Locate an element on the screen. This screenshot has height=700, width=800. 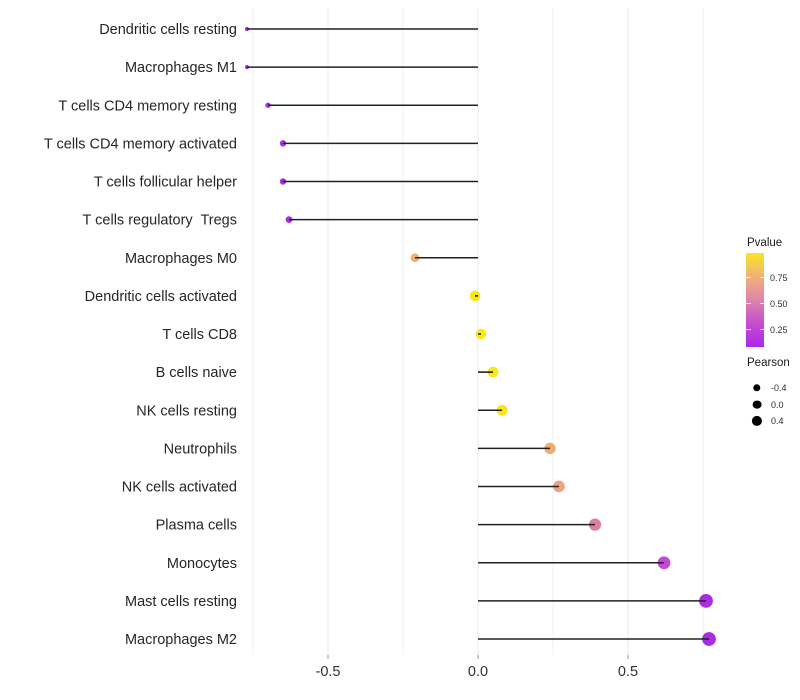
y-axis-label: Macrophages M2 is located at coordinates (181, 640).